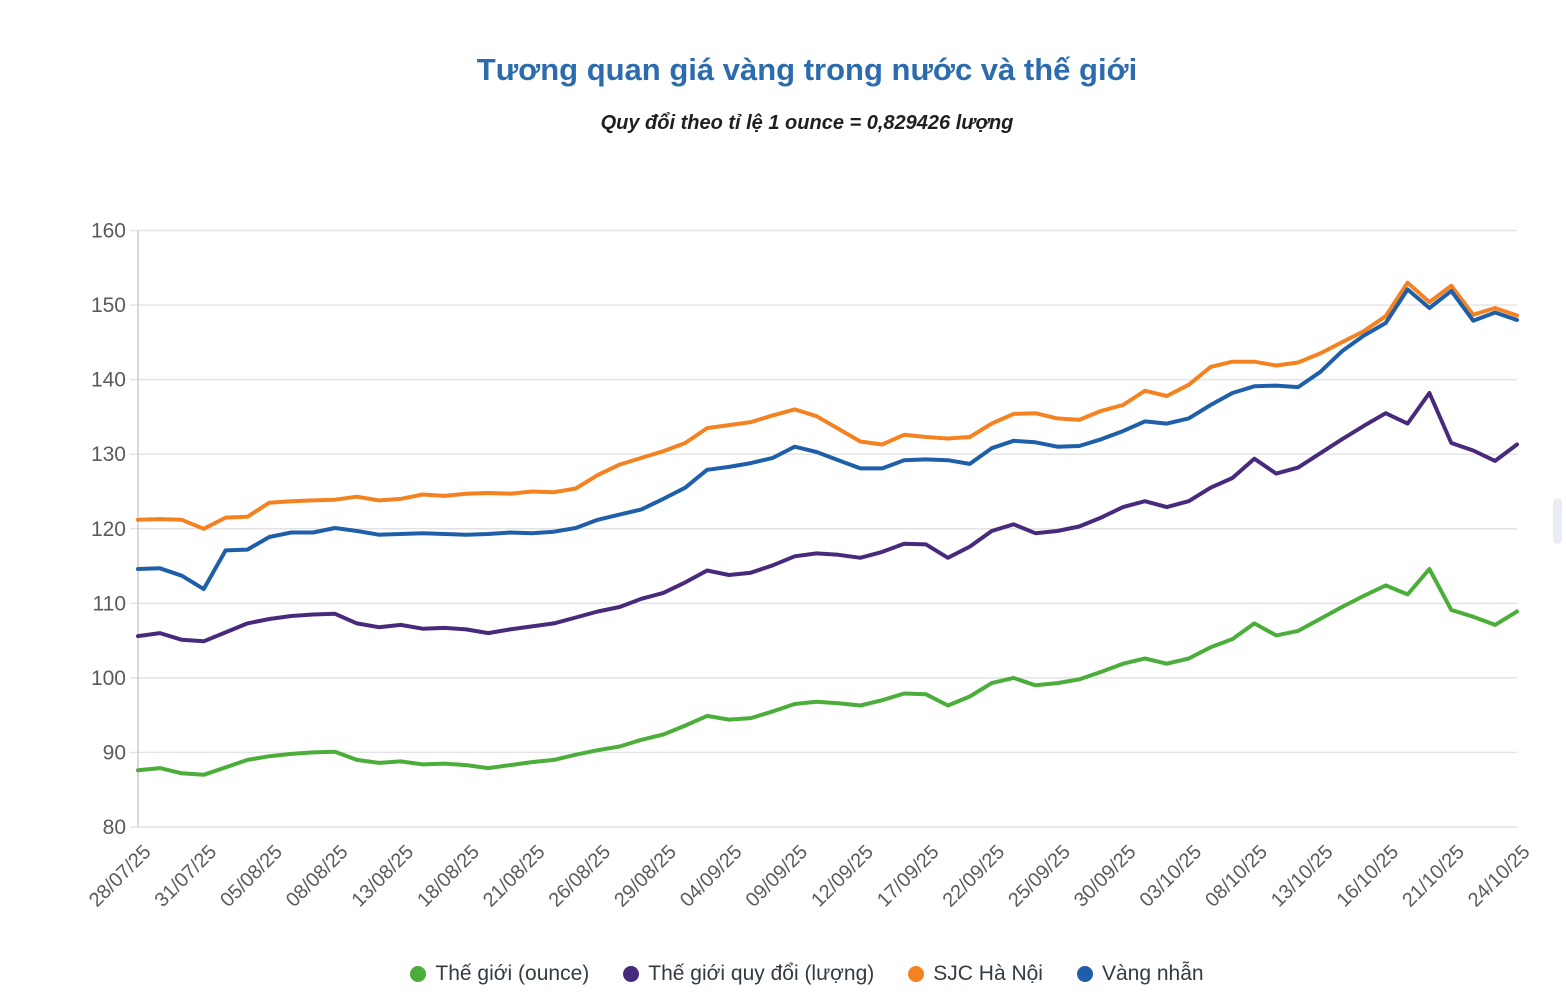 The width and height of the screenshot is (1566, 1008). I want to click on y-axis-labels: 80 90 100 110 120 130 140 150 160, so click(108, 530).